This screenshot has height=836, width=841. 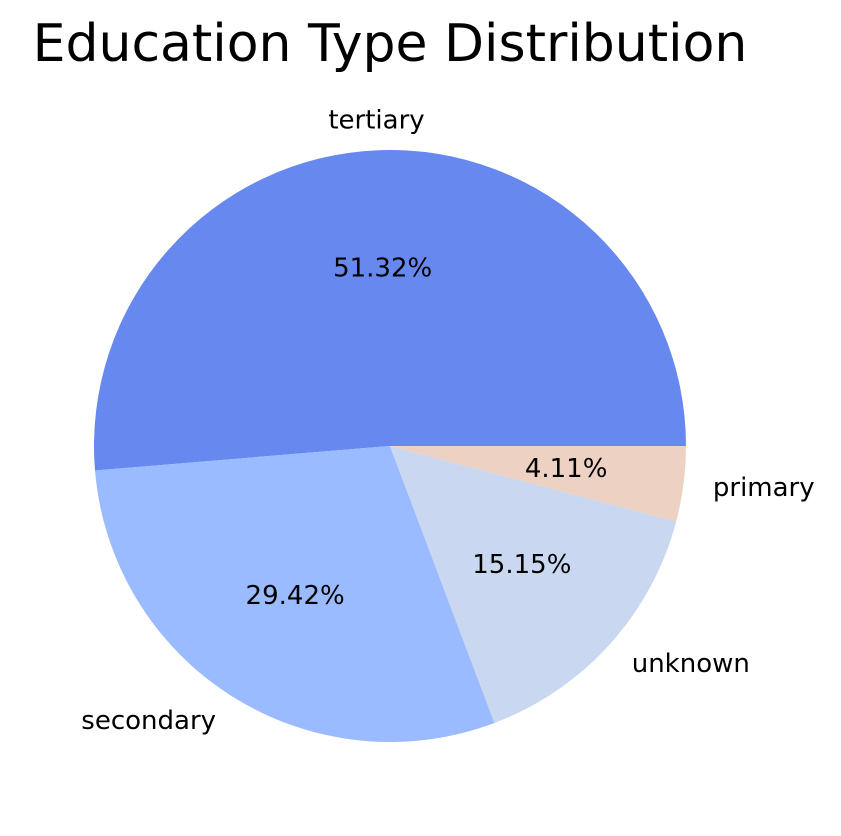 What do you see at coordinates (764, 488) in the screenshot?
I see `category-label-primary: primary` at bounding box center [764, 488].